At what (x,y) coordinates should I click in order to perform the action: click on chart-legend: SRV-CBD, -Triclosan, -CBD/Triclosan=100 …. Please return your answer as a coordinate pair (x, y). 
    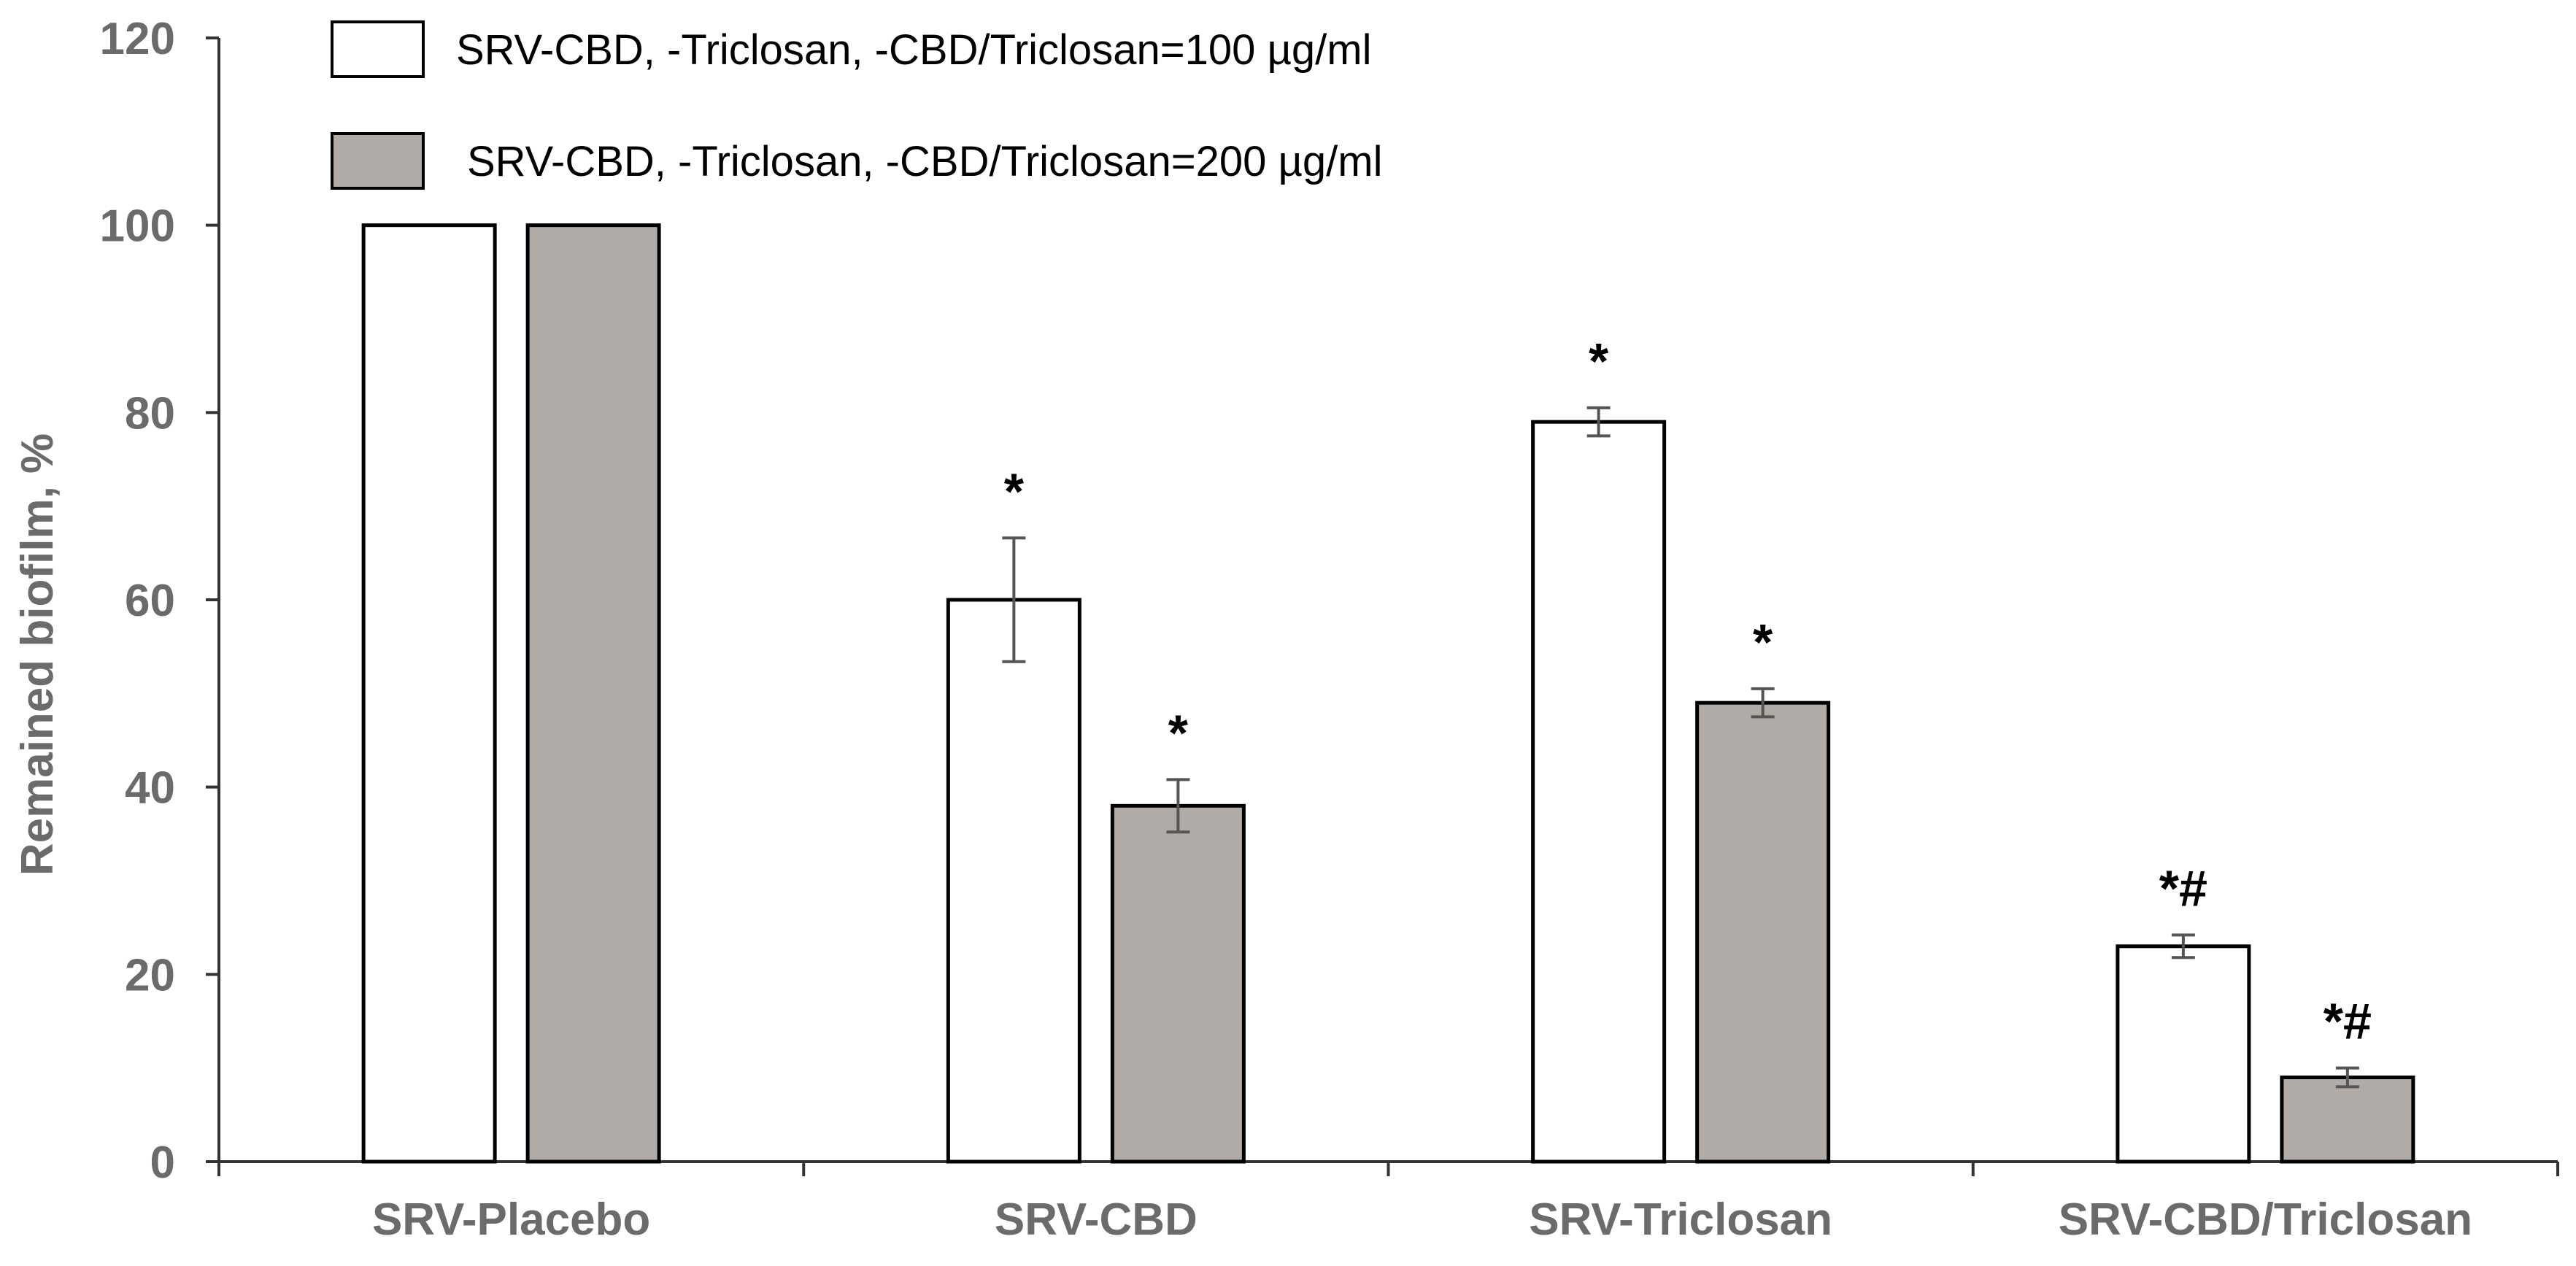
    Looking at the image, I should click on (856, 105).